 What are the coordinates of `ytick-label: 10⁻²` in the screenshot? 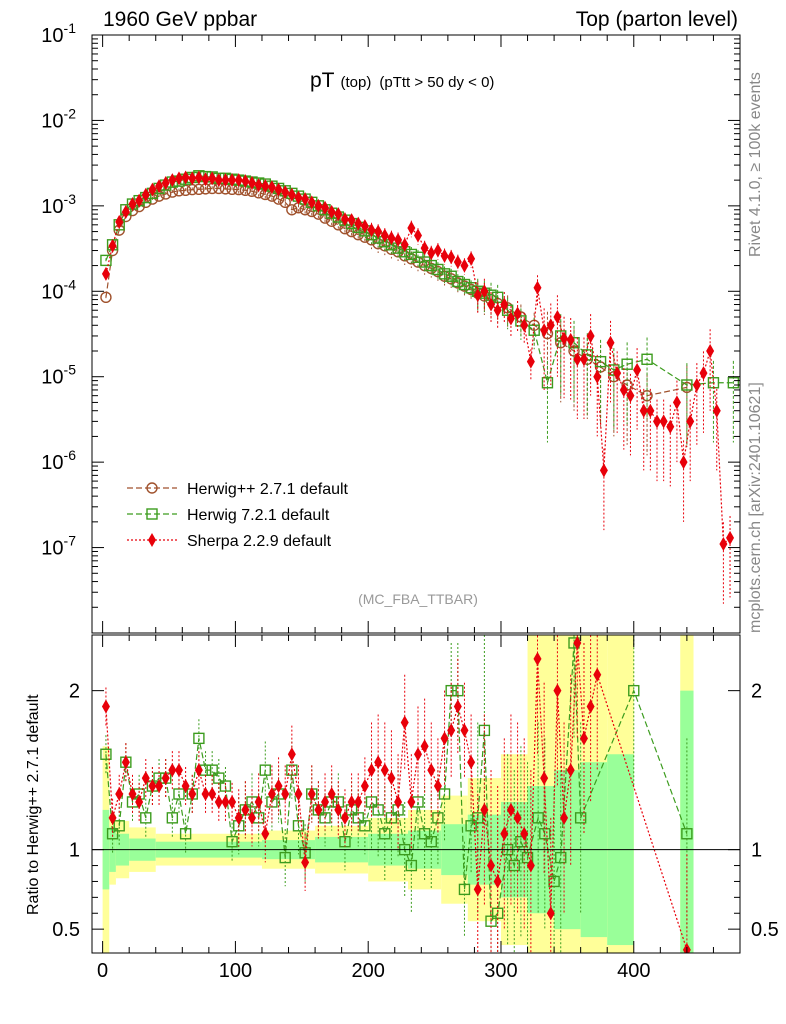 It's located at (58, 118).